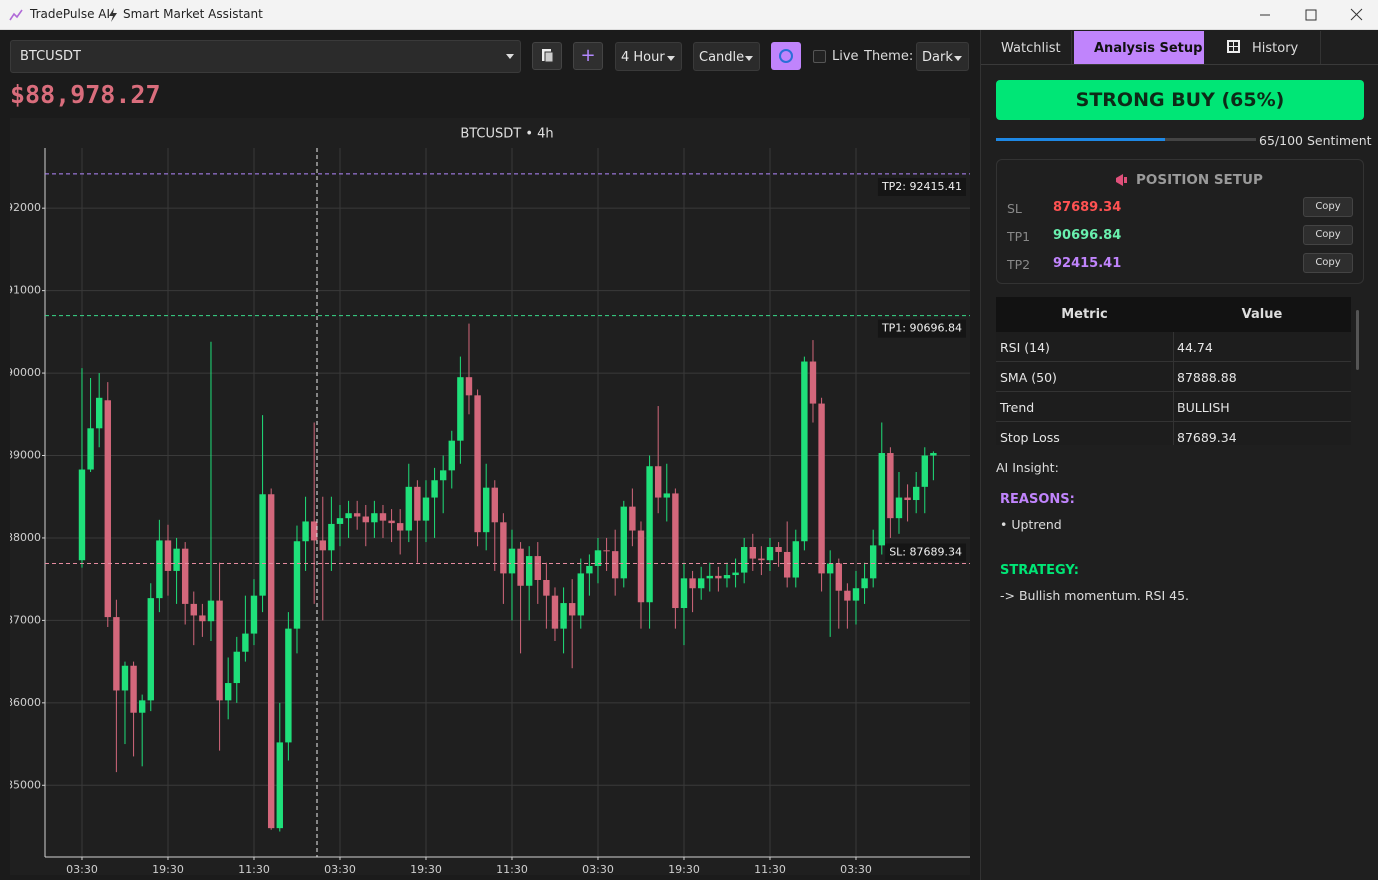 This screenshot has width=1378, height=880. I want to click on refresh-icon, so click(786, 56).